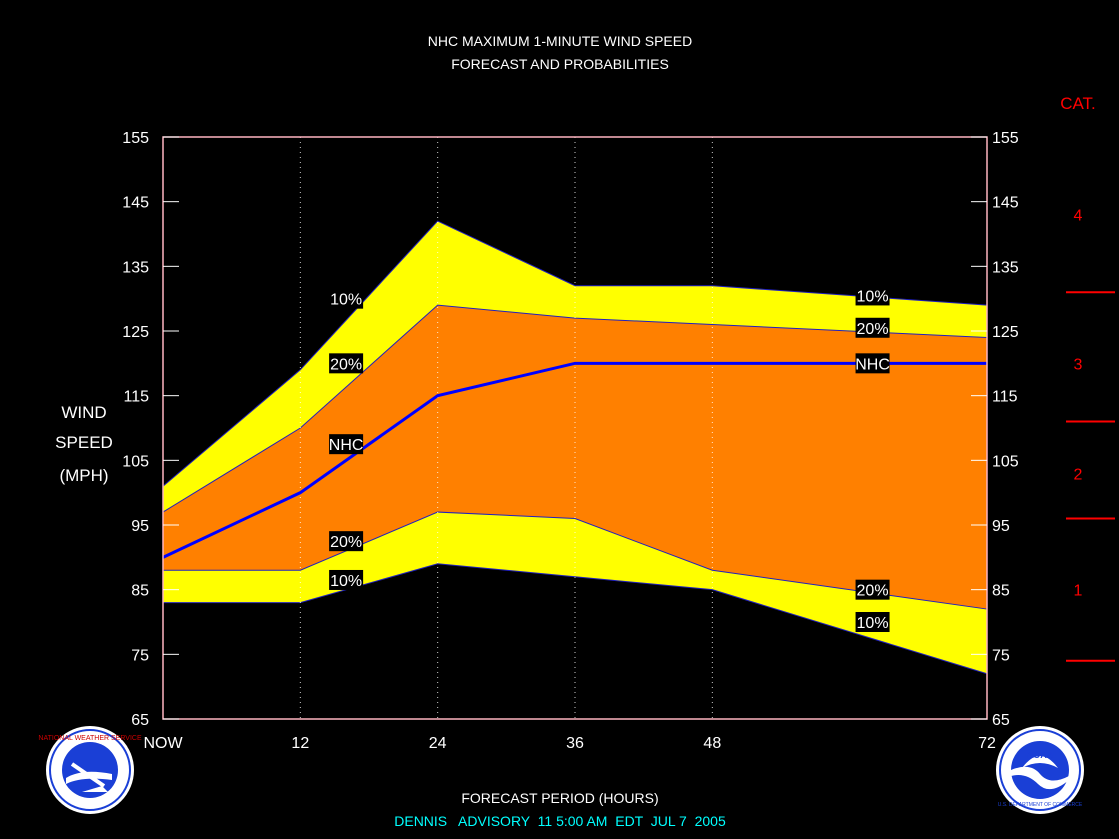 The width and height of the screenshot is (1119, 839). What do you see at coordinates (1040, 805) in the screenshot?
I see `noaa-logo-text: U.S. DEPARTMENT OF COMMERCE` at bounding box center [1040, 805].